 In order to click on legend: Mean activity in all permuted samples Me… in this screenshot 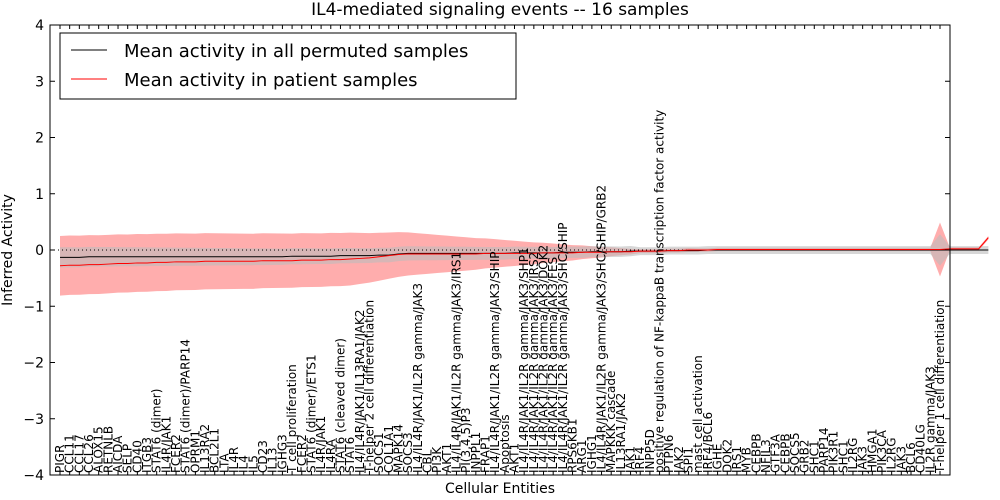, I will do `click(288, 66)`.